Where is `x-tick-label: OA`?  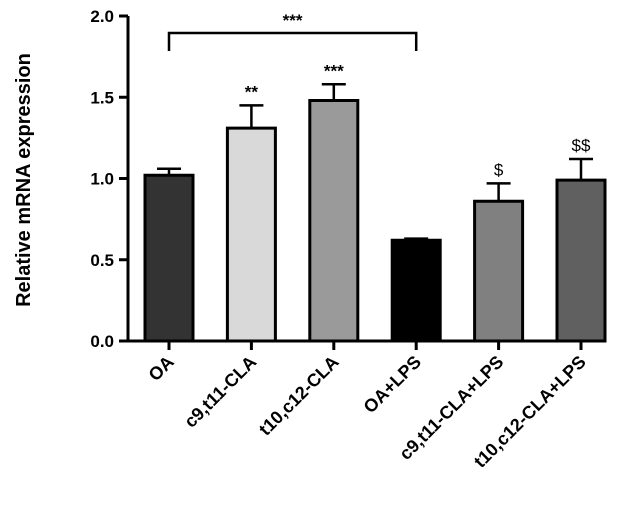 x-tick-label: OA is located at coordinates (161, 368).